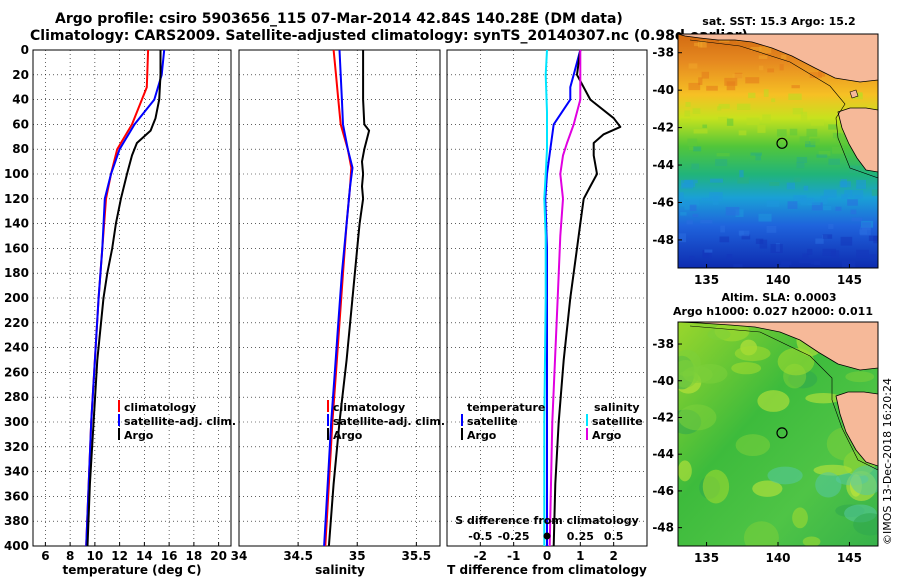 The width and height of the screenshot is (900, 580). Describe the element at coordinates (857, 140) in the screenshot. I see `tasmania-land` at that location.